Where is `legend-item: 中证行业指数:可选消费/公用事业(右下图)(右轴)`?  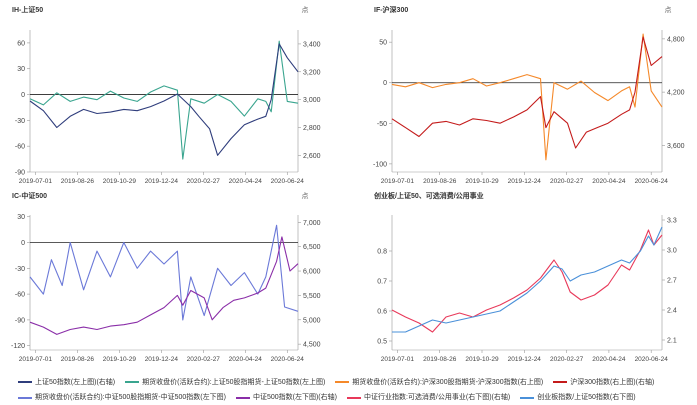 legend-item: 中证行业指数:可选消费/公用事业(右下图)(右轴) is located at coordinates (428, 397).